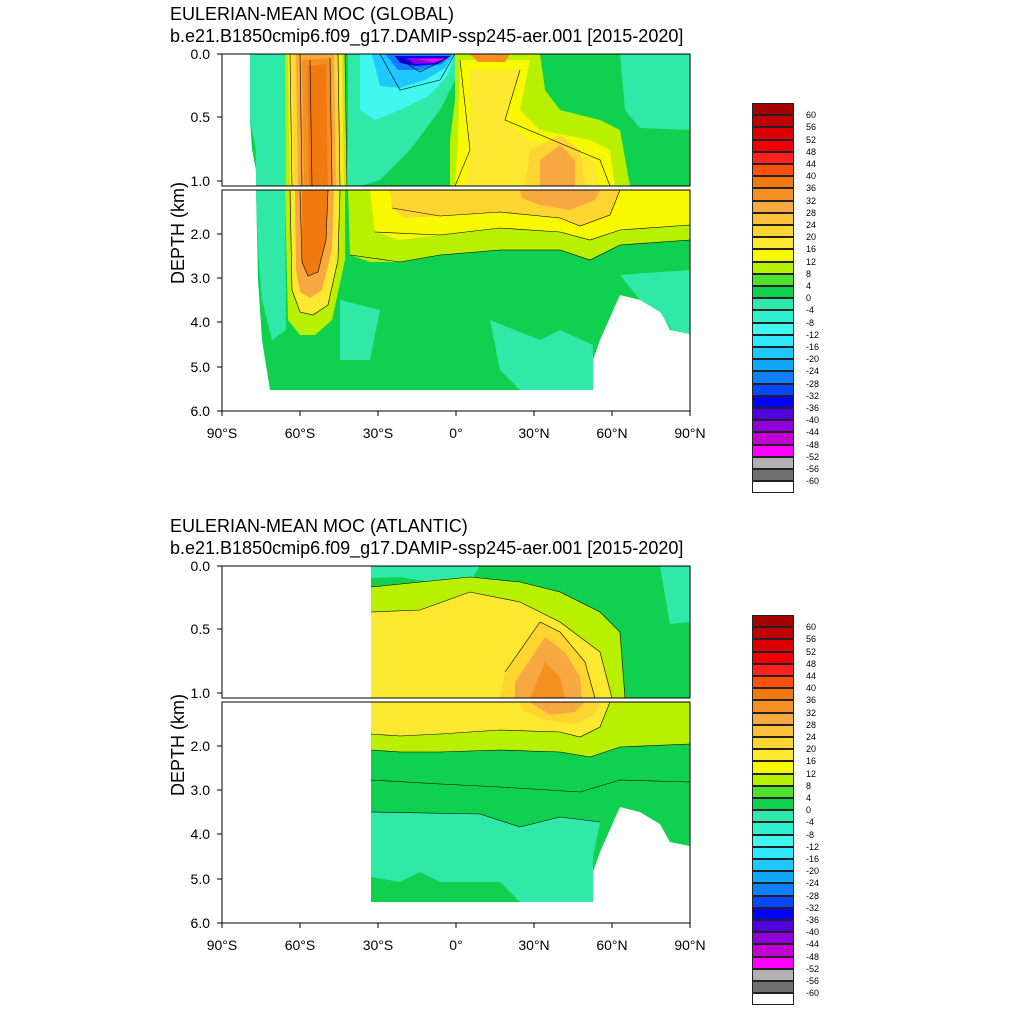  Describe the element at coordinates (378, 945) in the screenshot. I see `x-tick-label: 30°S` at that location.